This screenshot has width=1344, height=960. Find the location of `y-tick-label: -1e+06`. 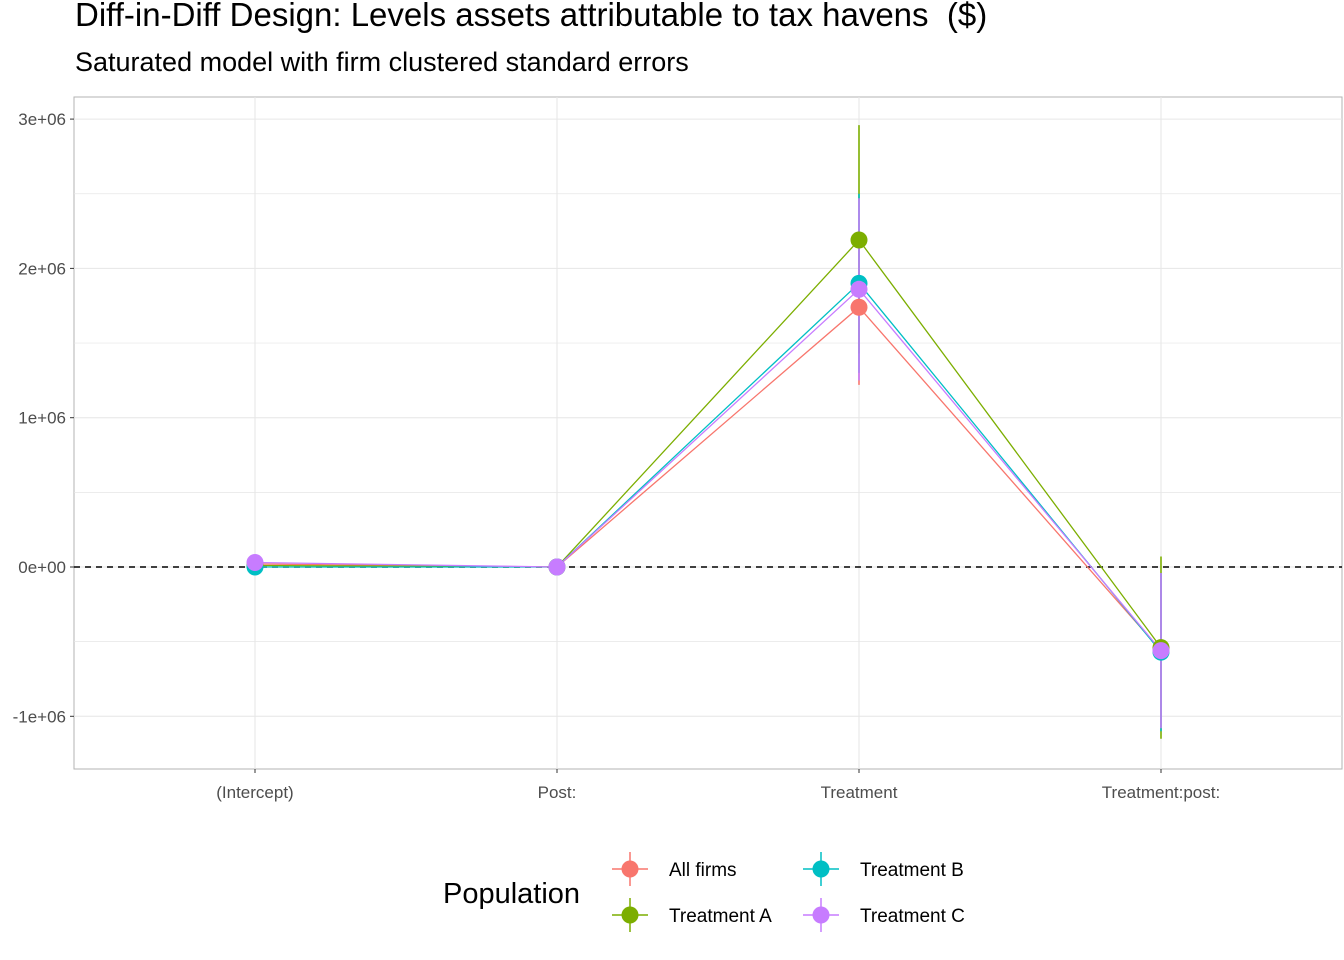

y-tick-label: -1e+06 is located at coordinates (39, 716).